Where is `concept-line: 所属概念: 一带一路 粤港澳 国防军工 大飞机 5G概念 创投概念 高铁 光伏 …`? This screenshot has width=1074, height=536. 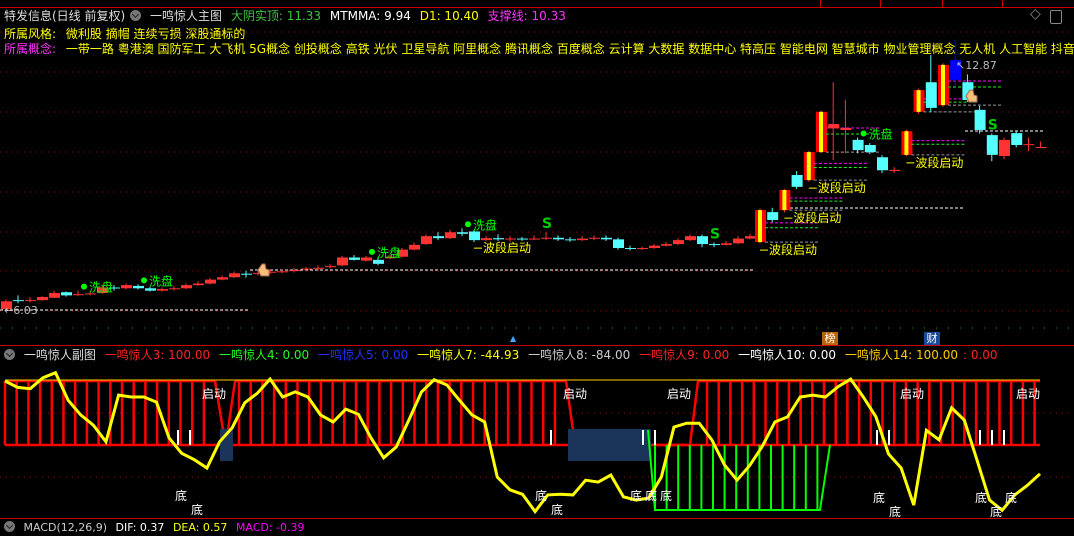
concept-line: 所属概念: 一带一路 粤港澳 国防军工 大飞机 5G概念 创投概念 高铁 光伏 … is located at coordinates (539, 49).